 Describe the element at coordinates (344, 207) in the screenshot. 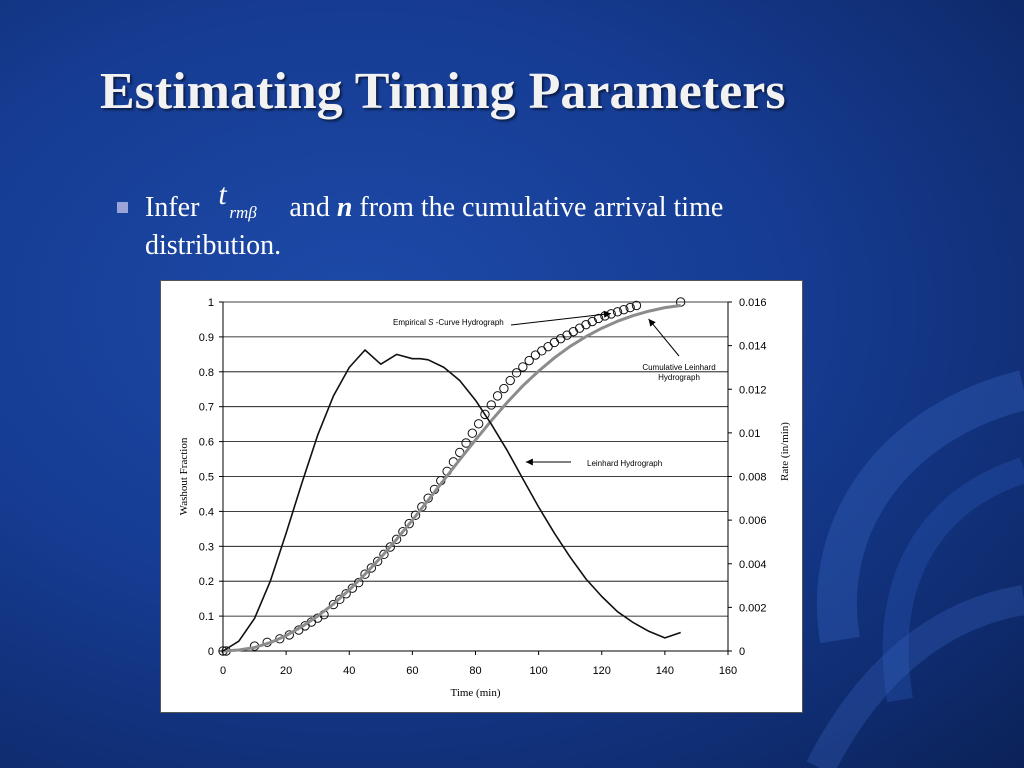

I see `n-symbol: n` at that location.